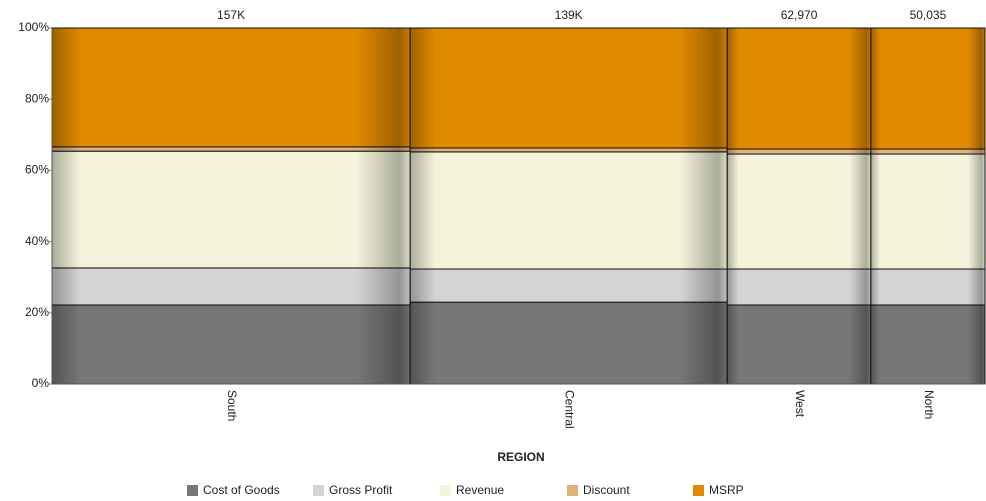  What do you see at coordinates (570, 409) in the screenshot?
I see `x-tick-label: Central` at bounding box center [570, 409].